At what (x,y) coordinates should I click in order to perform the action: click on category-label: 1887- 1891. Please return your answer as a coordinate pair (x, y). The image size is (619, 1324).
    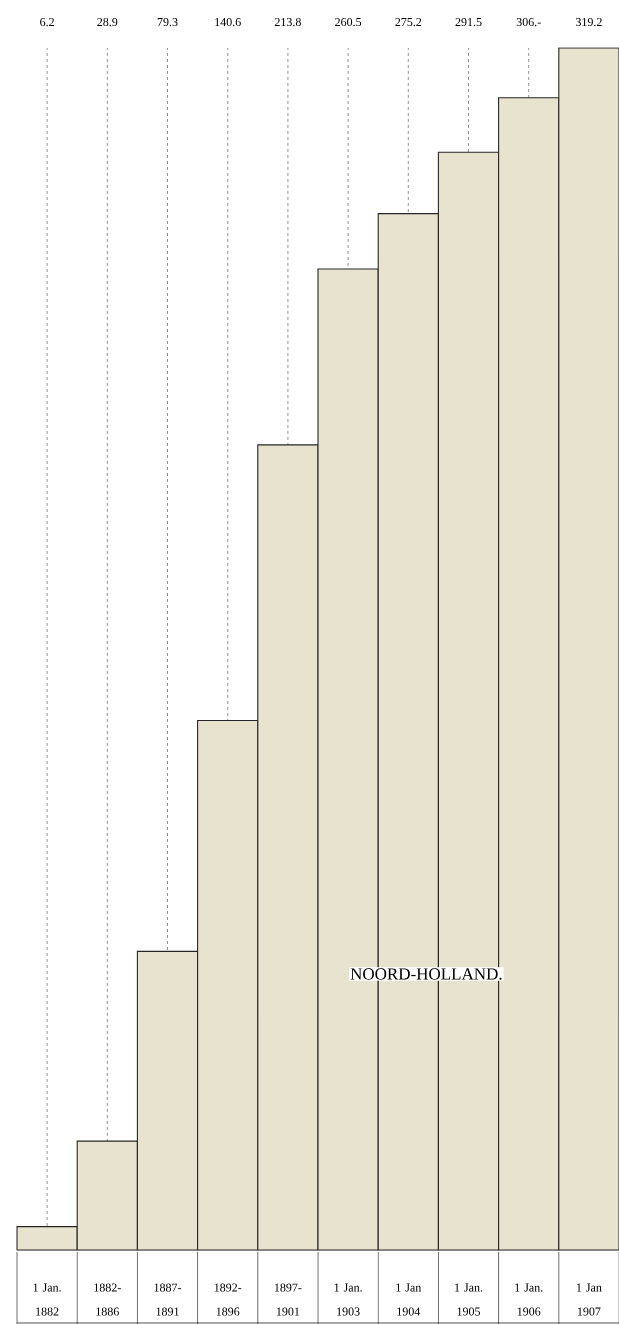
    Looking at the image, I should click on (168, 1299).